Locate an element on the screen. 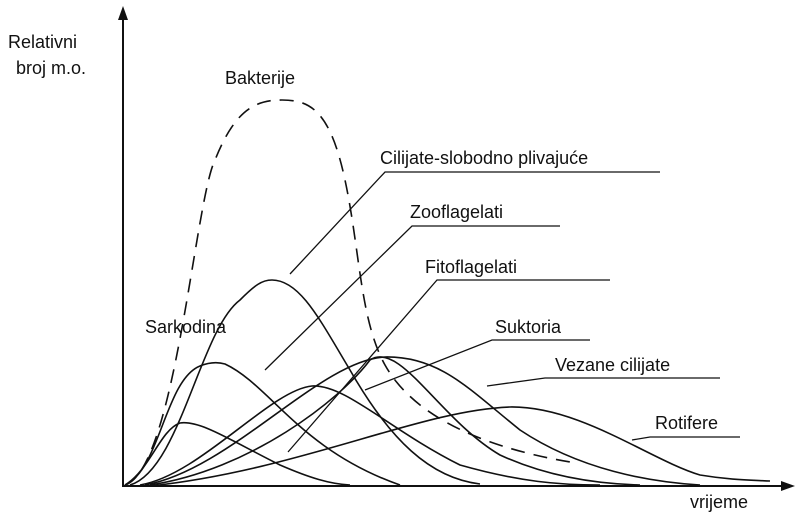 This screenshot has width=800, height=517. y-label: Relativni is located at coordinates (42, 42).